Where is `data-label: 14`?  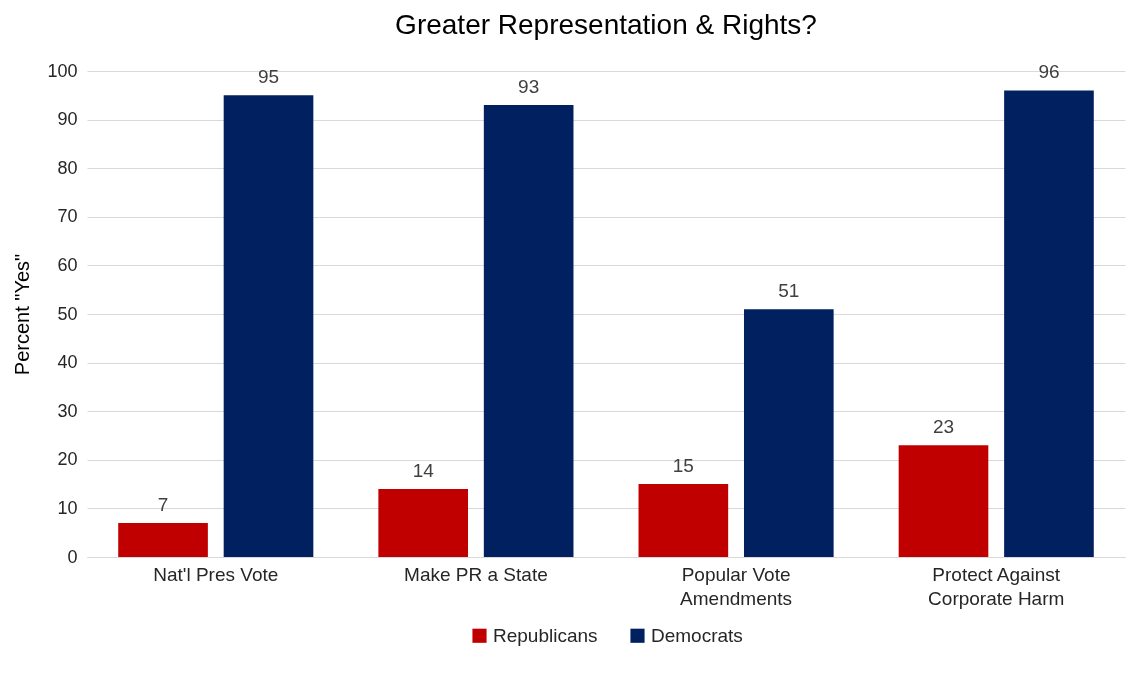 data-label: 14 is located at coordinates (423, 470).